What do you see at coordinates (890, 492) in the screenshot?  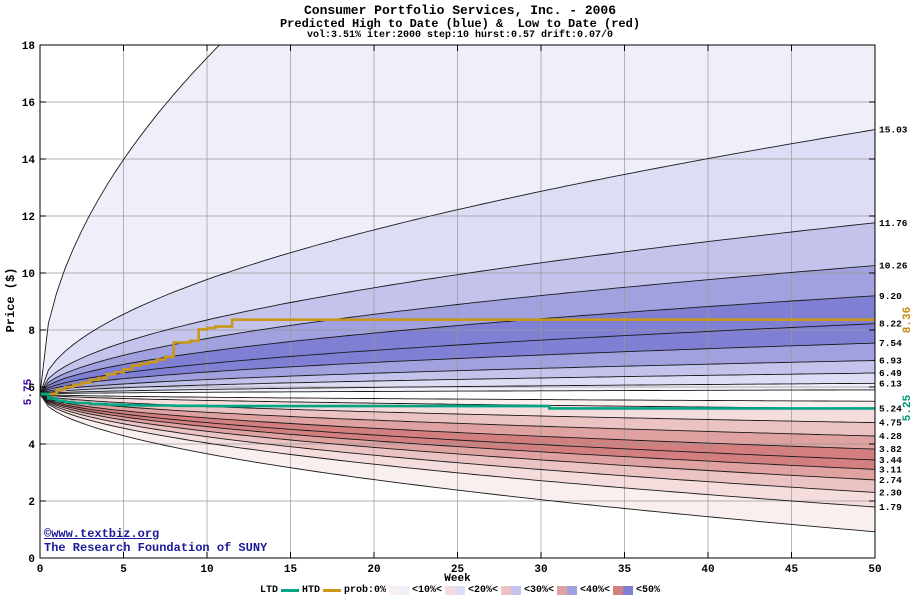 I see `curve-end-label: 2.30` at bounding box center [890, 492].